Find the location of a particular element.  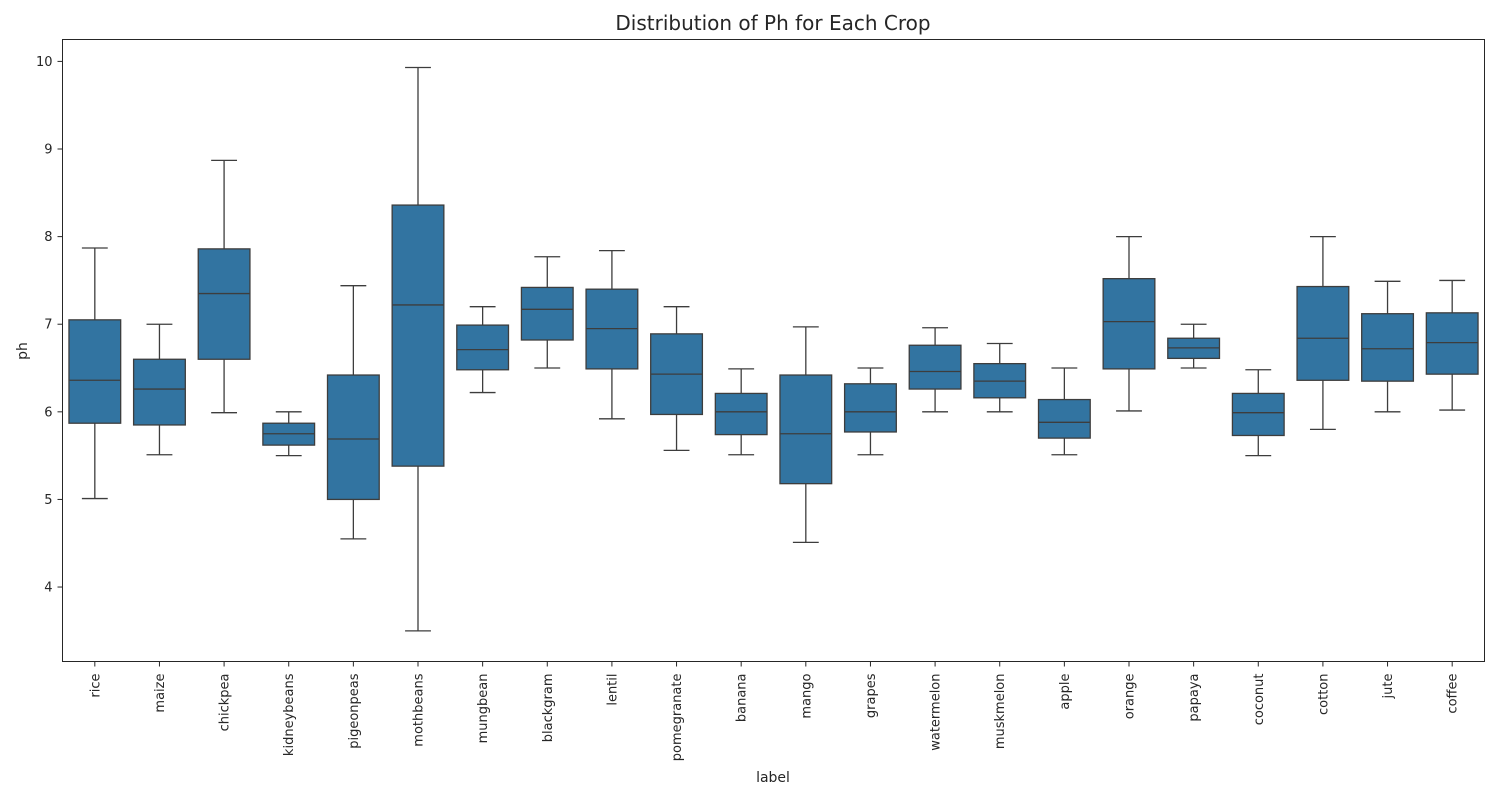

x-tick-label-cotton: cotton is located at coordinates (1323, 695).